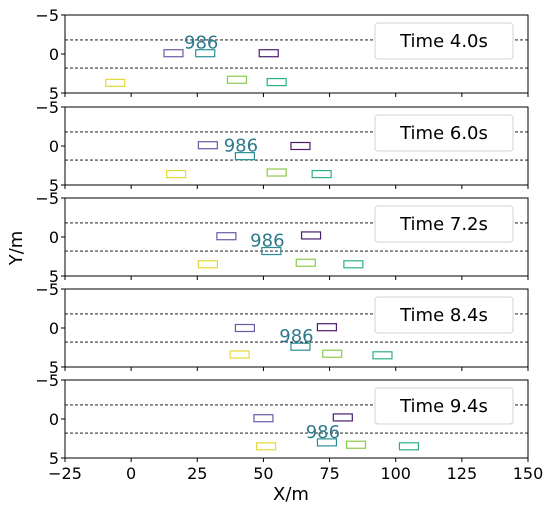  I want to click on x-tick-label: 75, so click(329, 473).